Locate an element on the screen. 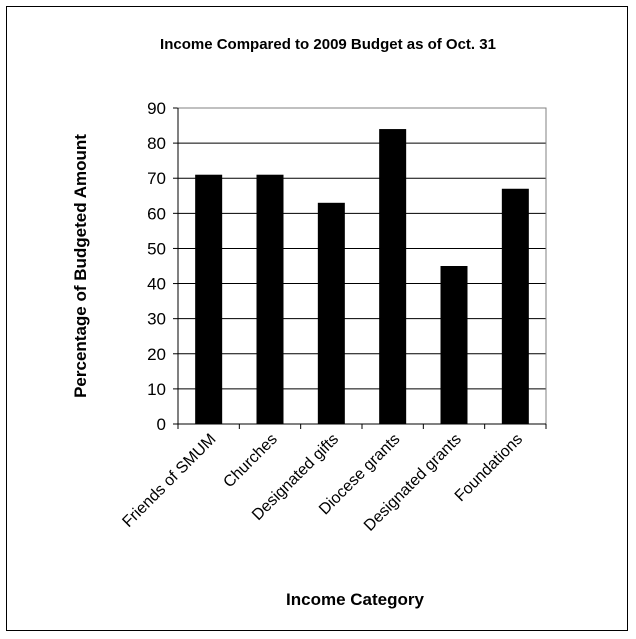  y-tick-label: 50 is located at coordinates (156, 248).